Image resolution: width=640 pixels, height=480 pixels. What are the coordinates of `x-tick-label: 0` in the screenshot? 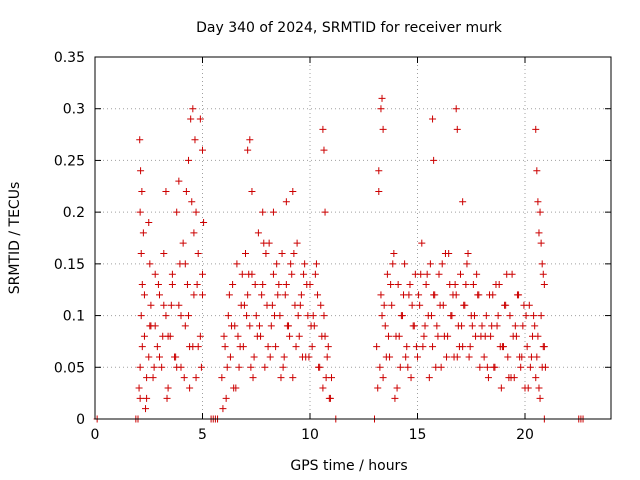 It's located at (95, 435).